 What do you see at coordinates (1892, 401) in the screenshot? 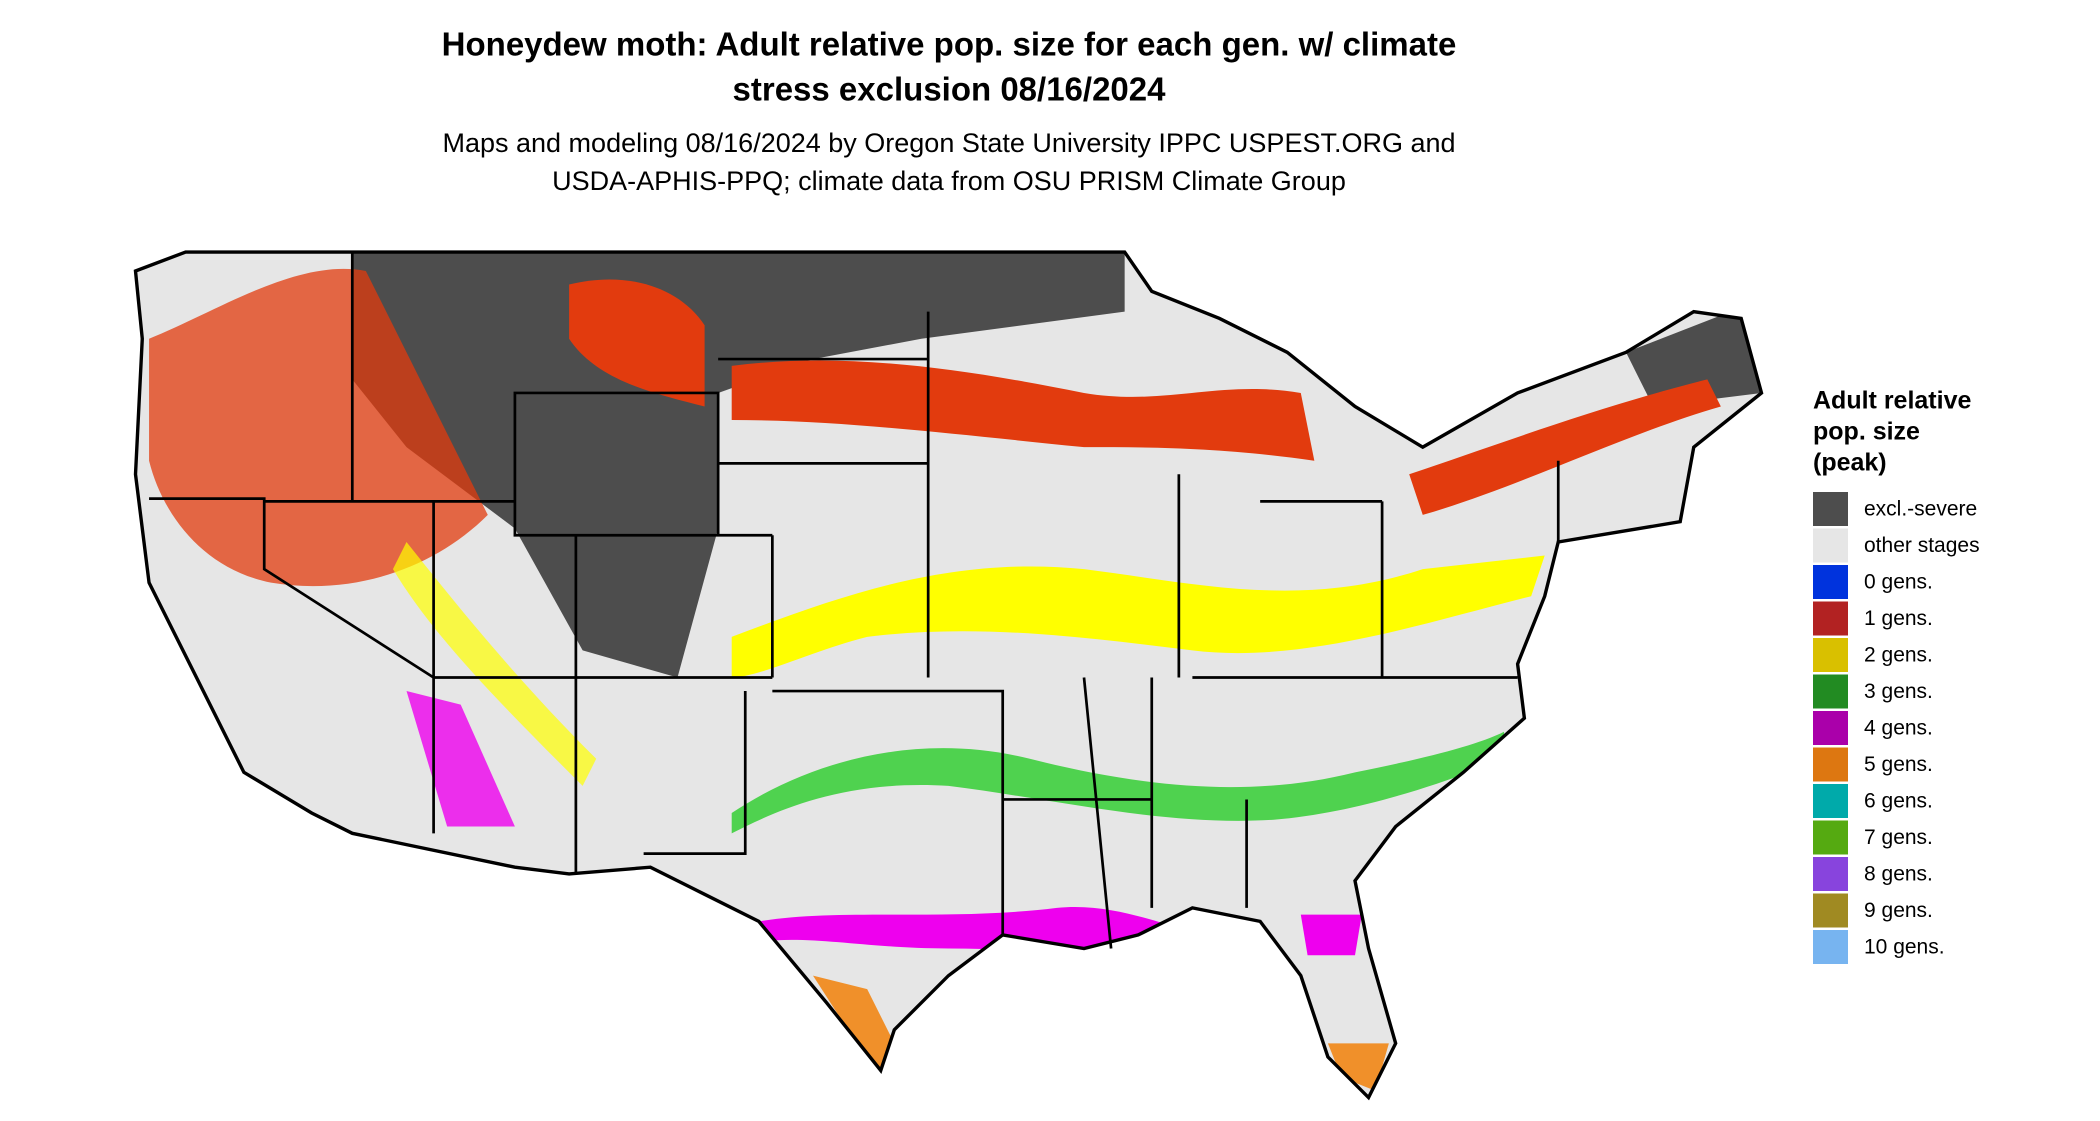
I see `legend-title: Adult relative` at bounding box center [1892, 401].